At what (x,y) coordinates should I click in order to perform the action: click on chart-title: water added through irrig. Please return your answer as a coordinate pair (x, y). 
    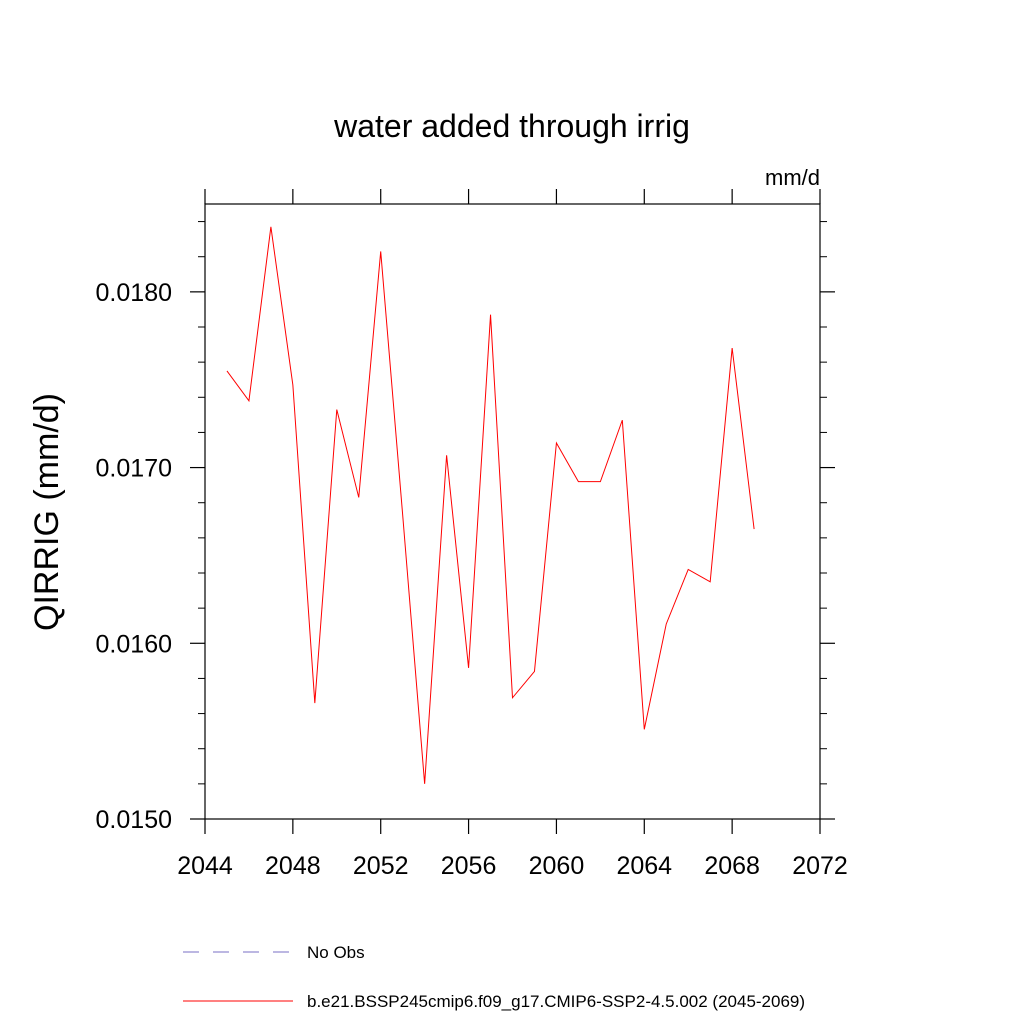
    Looking at the image, I should click on (511, 126).